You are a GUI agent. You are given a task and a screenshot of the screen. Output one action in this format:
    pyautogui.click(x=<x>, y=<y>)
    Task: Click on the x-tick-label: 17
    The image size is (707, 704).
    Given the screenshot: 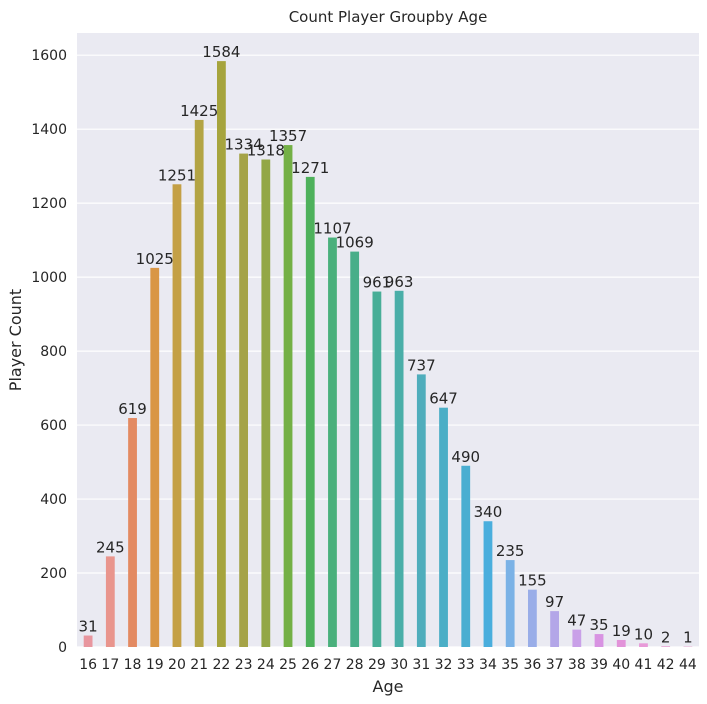 What is the action you would take?
    pyautogui.click(x=110, y=665)
    